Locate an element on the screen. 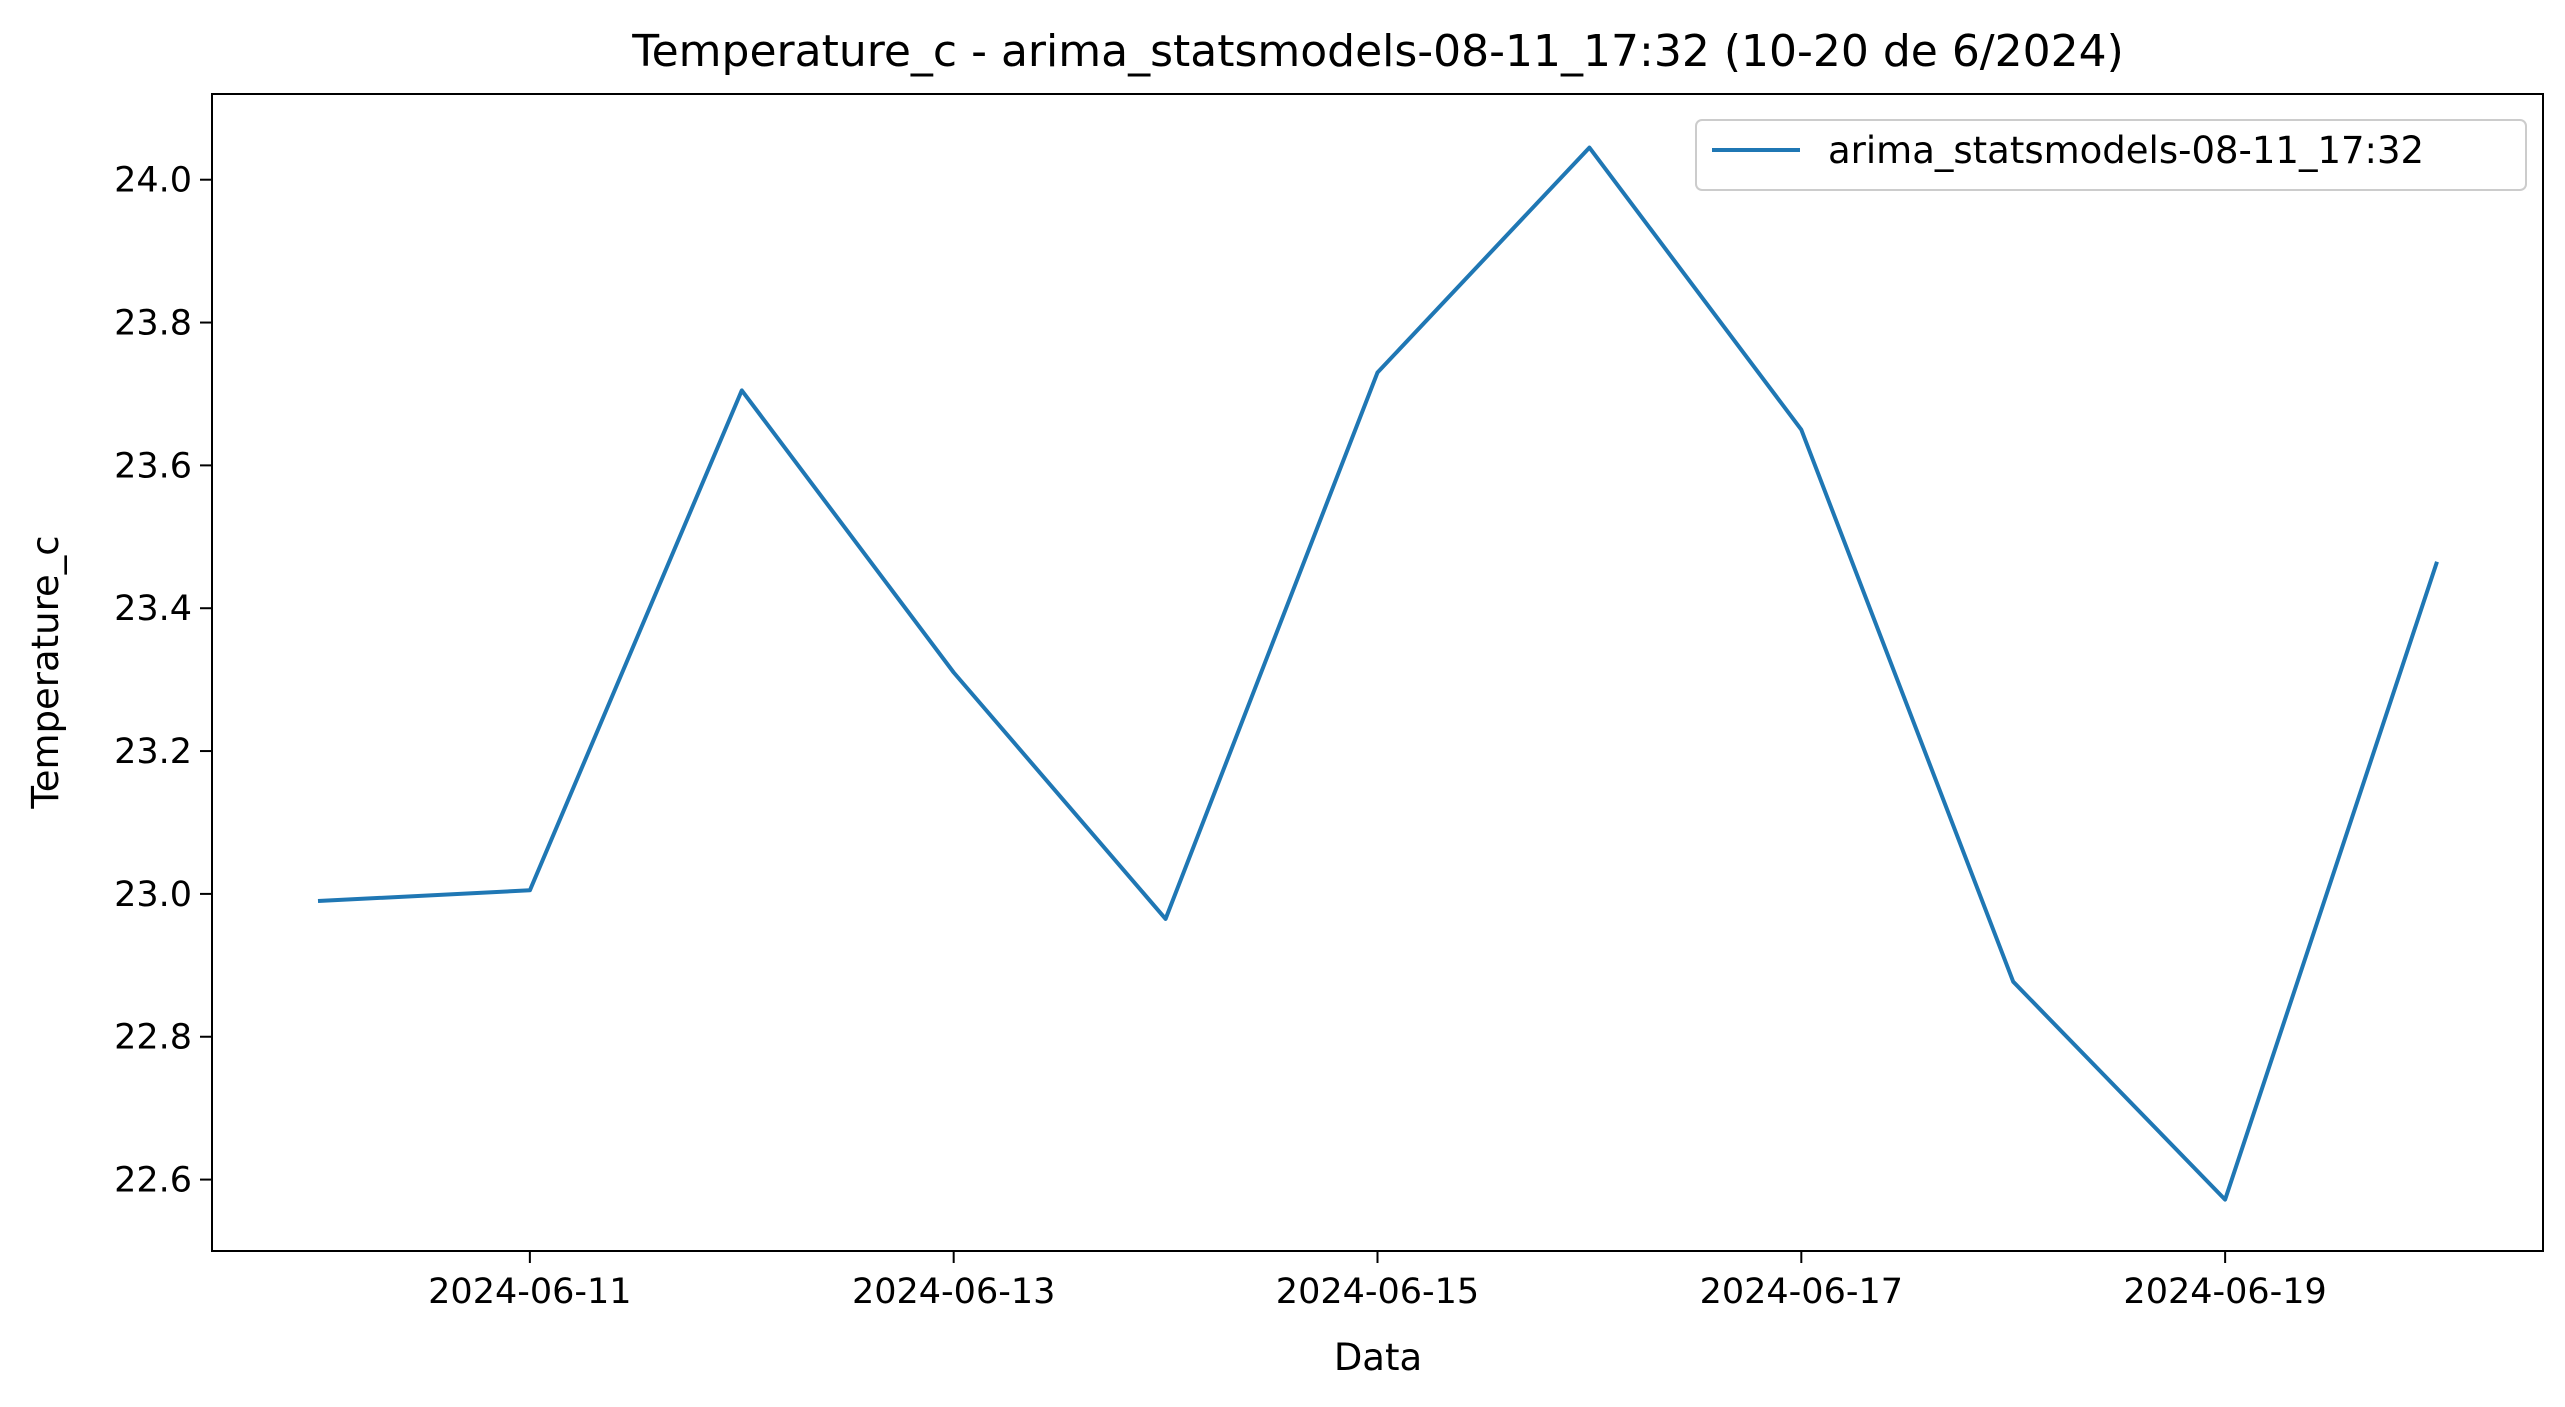 The image size is (2565, 1407). y-tick-label: 23.6 is located at coordinates (153, 466).